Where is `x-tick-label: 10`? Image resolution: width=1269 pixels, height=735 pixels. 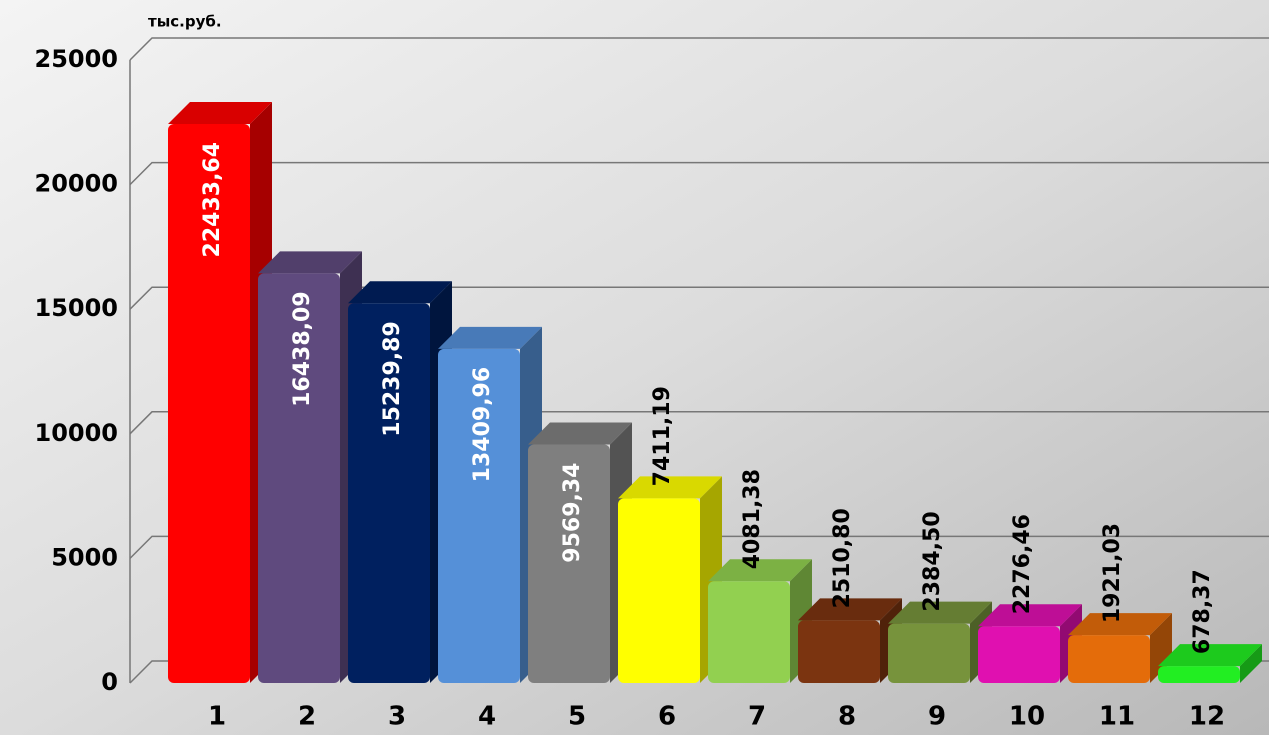
x-tick-label: 10 is located at coordinates (1027, 717).